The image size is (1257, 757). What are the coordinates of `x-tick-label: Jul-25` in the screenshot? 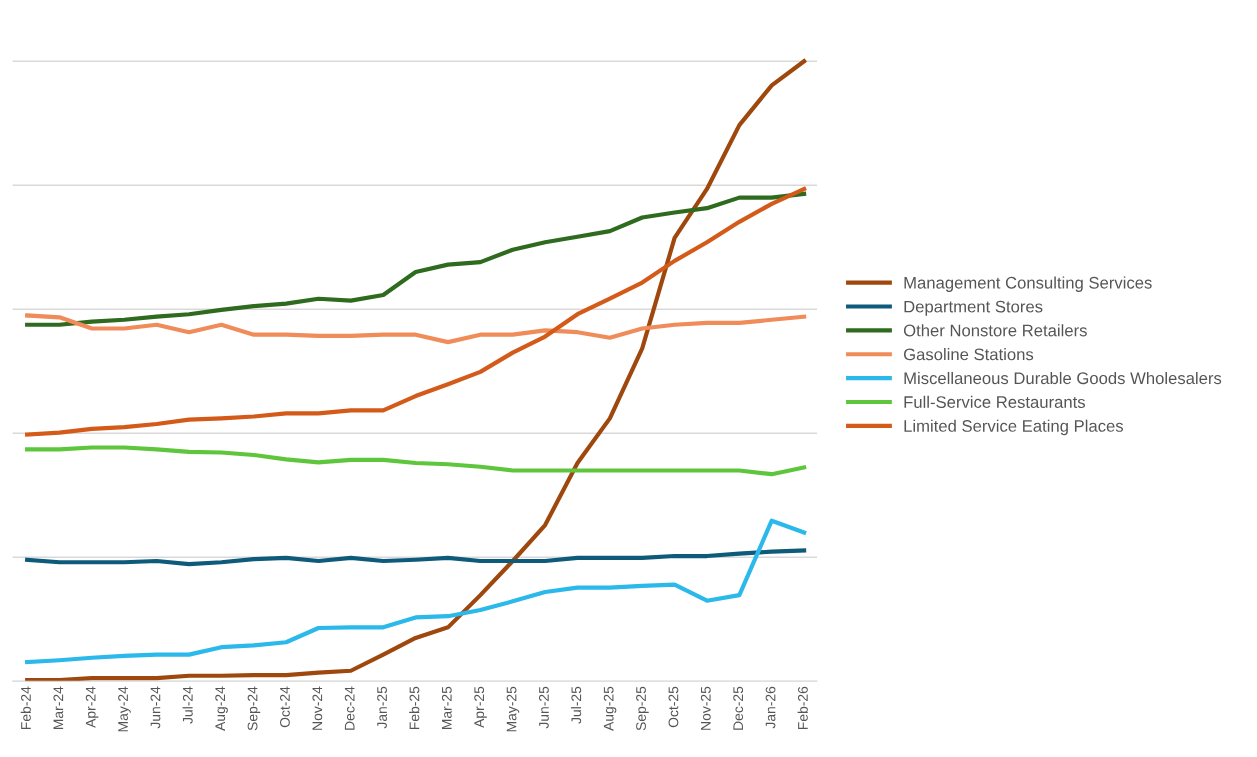 It's located at (576, 705).